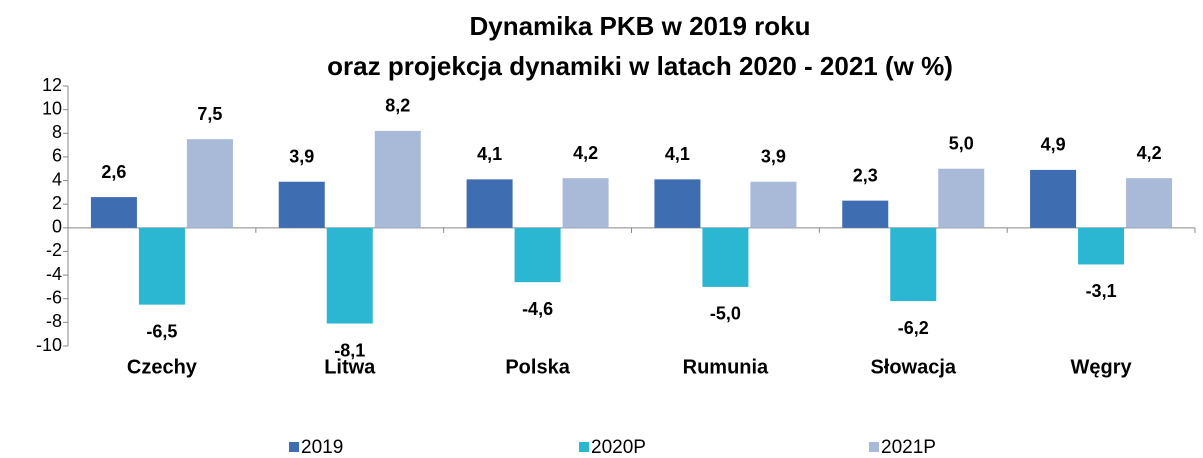 The height and width of the screenshot is (458, 1203). I want to click on value-label: 4,9, so click(1053, 145).